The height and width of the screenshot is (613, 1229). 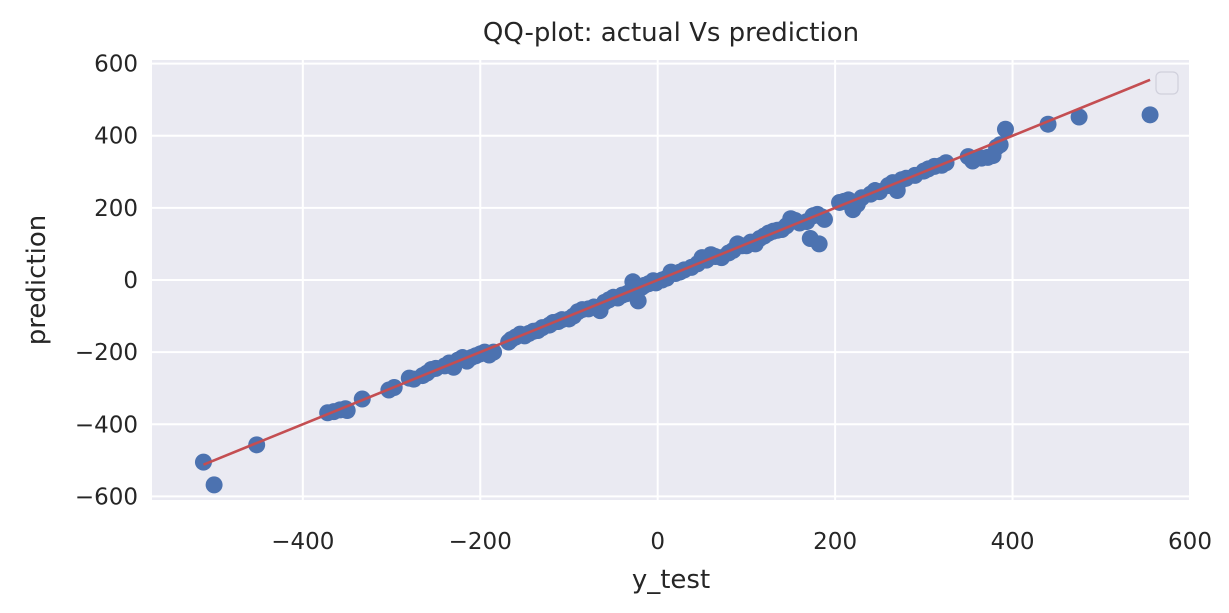 I want to click on y-axis-ticks: −600 −400 −200 0 200 400 600, so click(x=106, y=281).